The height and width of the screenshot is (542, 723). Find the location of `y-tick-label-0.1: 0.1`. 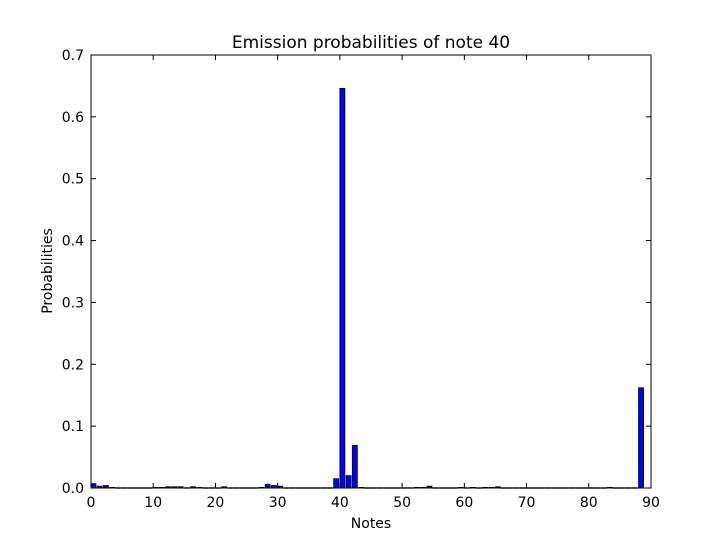

y-tick-label-0.1: 0.1 is located at coordinates (73, 427).